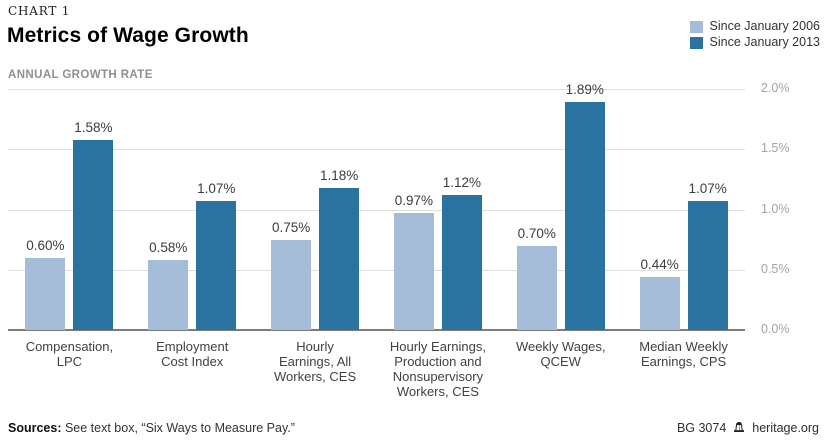 This screenshot has width=825, height=445. I want to click on y-axis-tick-label: 1.5%, so click(775, 148).